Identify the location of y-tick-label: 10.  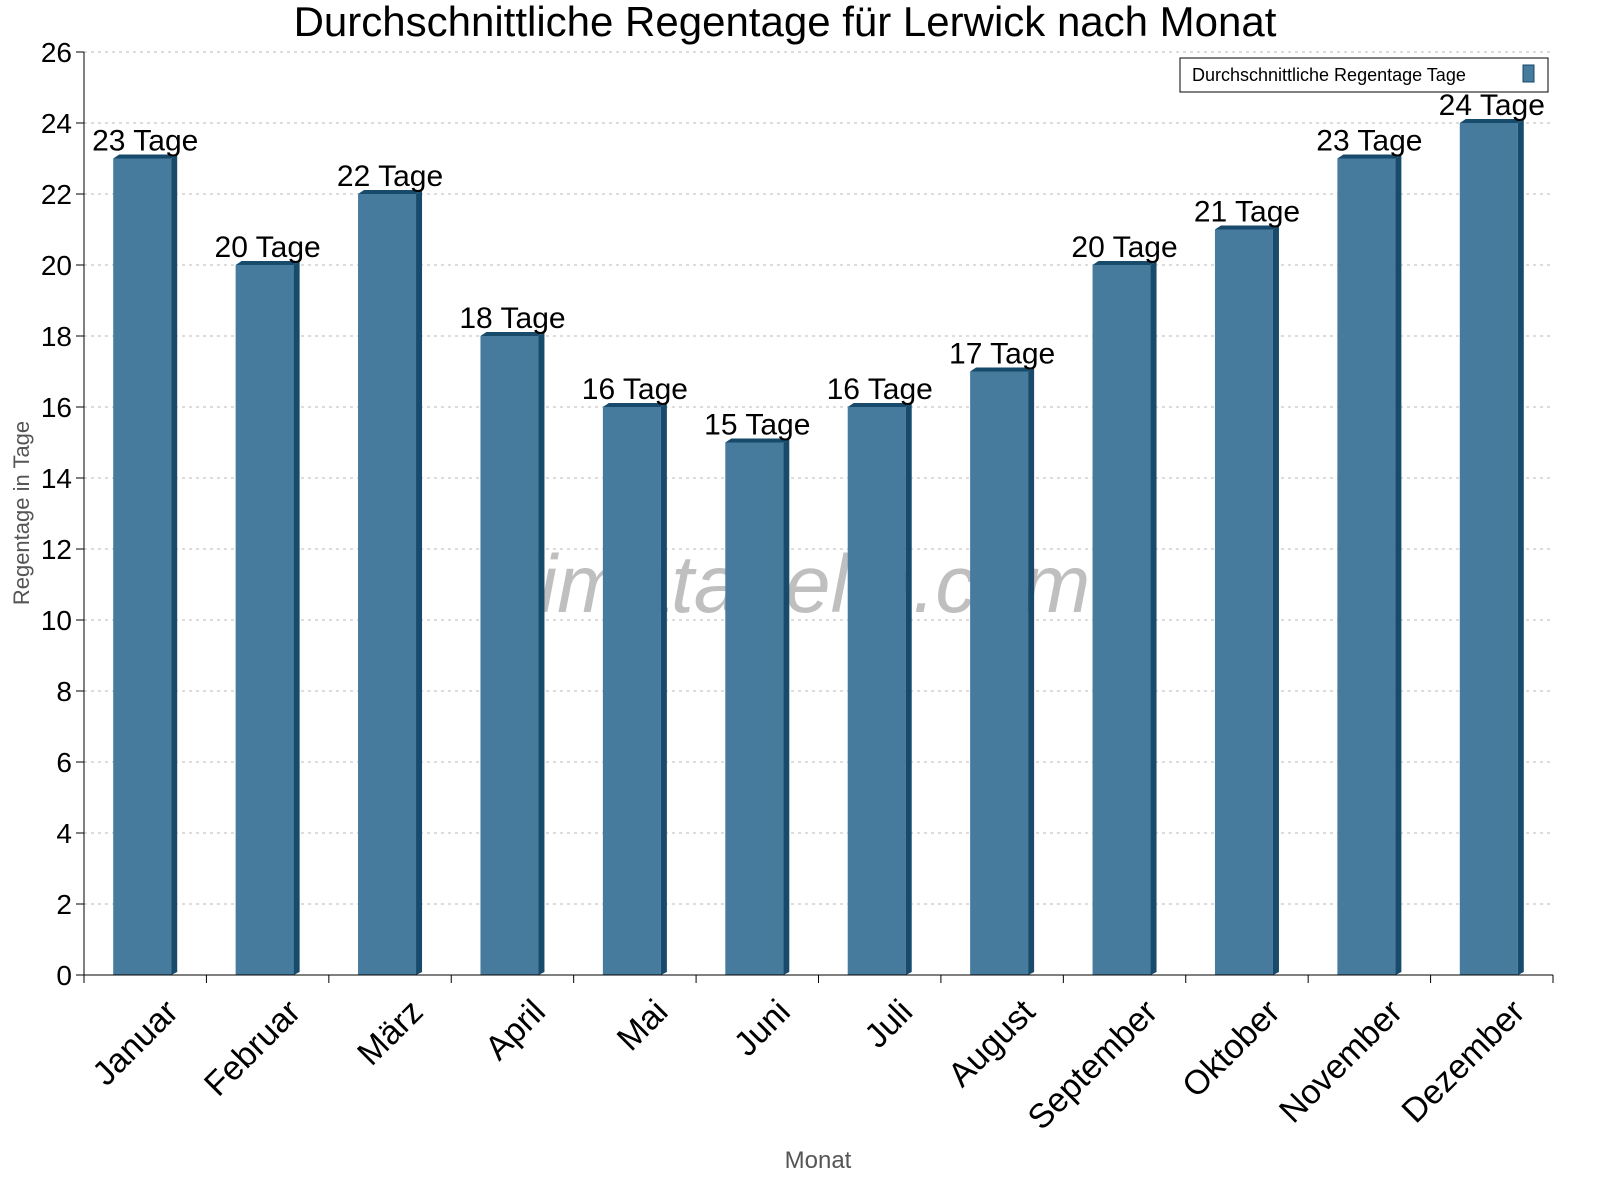
(56, 620).